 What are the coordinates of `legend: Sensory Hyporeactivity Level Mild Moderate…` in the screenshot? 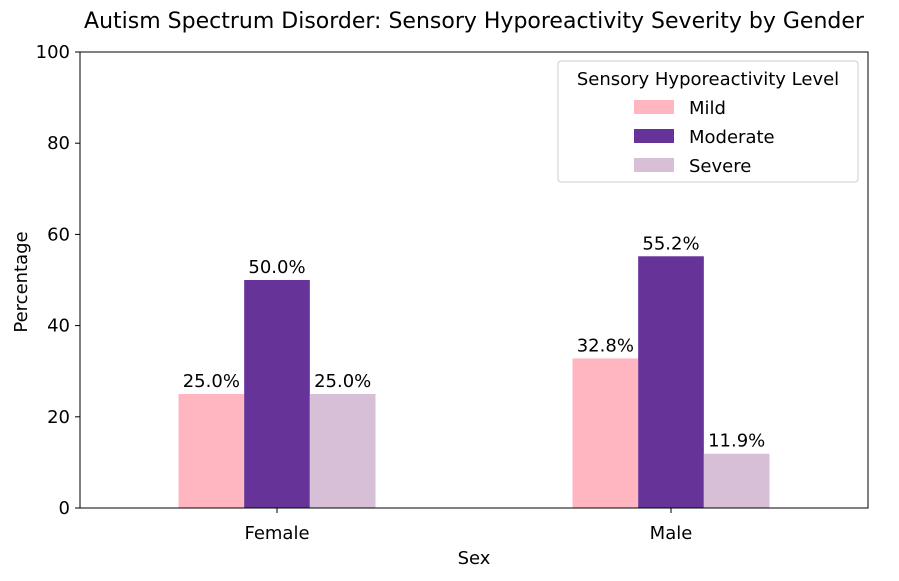 It's located at (708, 121).